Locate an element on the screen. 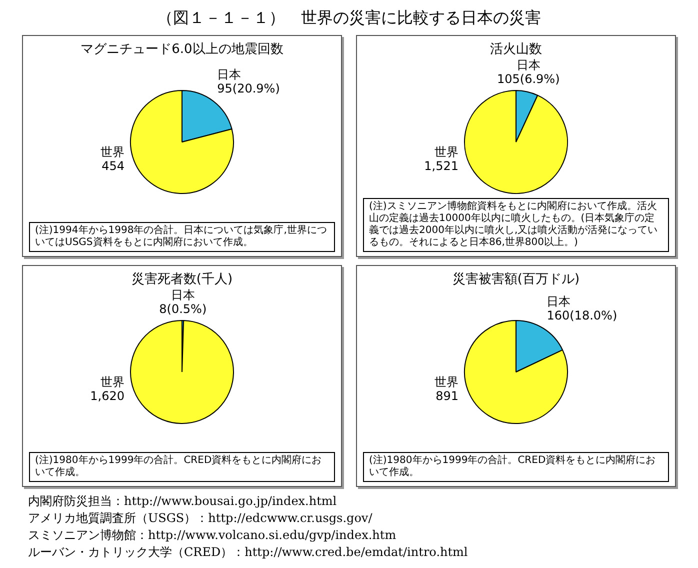 The width and height of the screenshot is (698, 568). chart-title: 災害被害額(百万ドル) is located at coordinates (516, 279).